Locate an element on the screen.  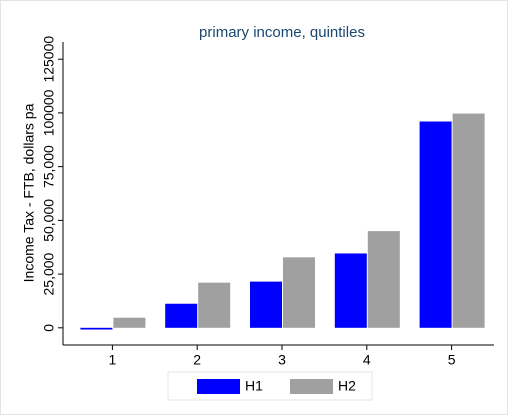
x-tick-label: 4 is located at coordinates (367, 360).